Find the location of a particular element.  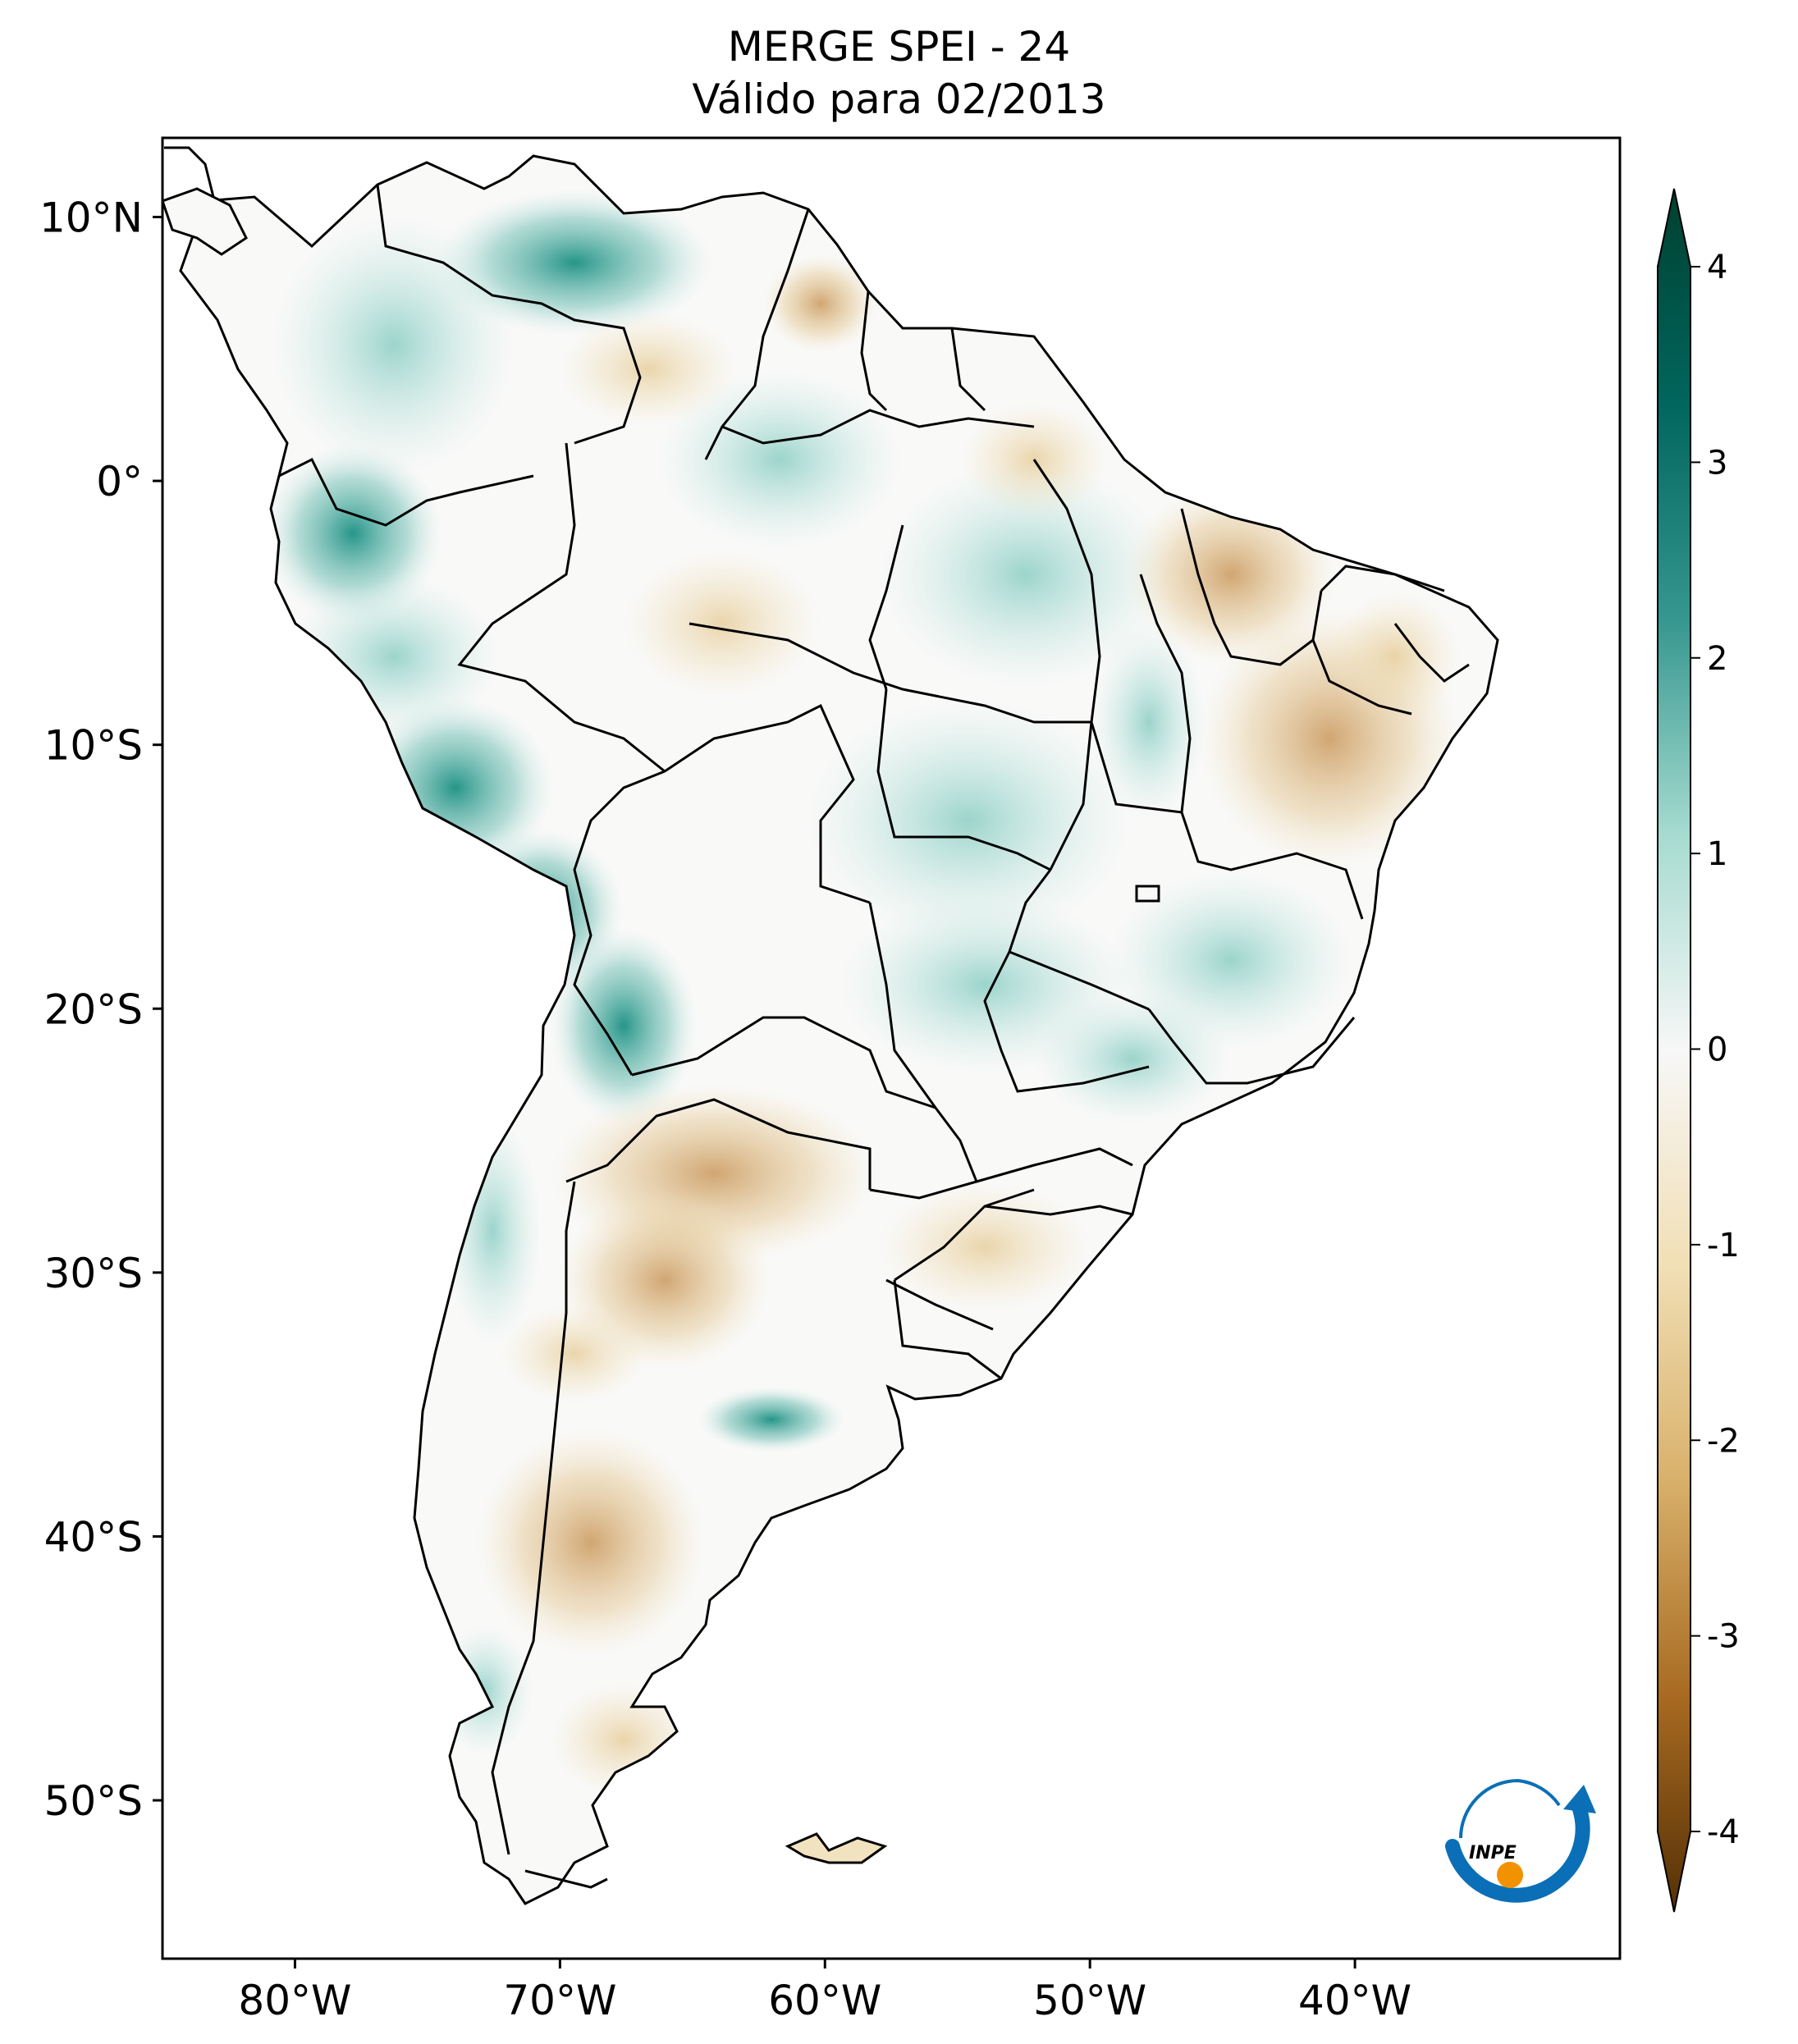

dry-anomaly-roraima is located at coordinates (648, 369).